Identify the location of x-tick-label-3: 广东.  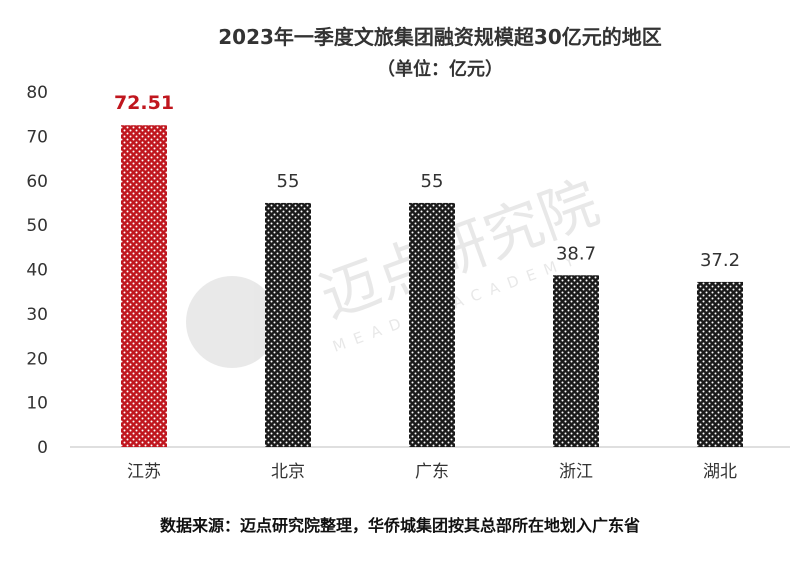
(432, 472).